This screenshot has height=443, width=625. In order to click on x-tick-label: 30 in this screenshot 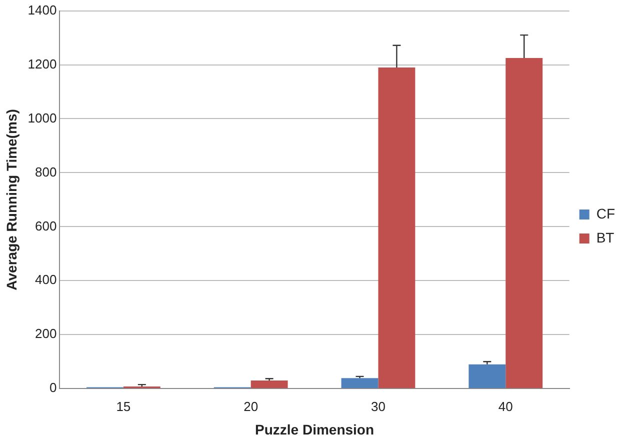, I will do `click(378, 406)`.